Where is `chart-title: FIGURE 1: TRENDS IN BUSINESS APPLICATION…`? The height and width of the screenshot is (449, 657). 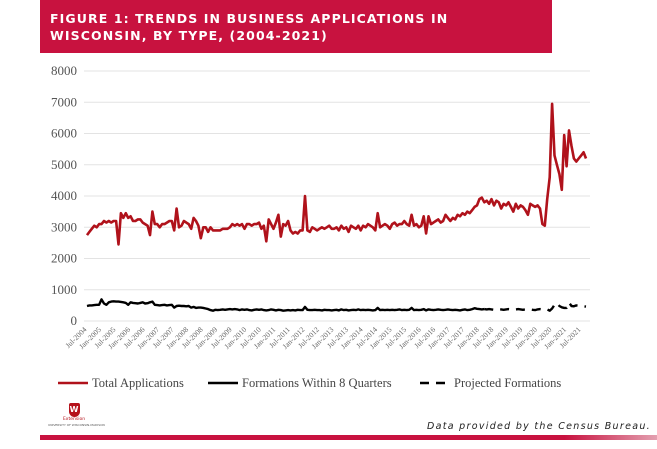
chart-title: FIGURE 1: TRENDS IN BUSINESS APPLICATION… is located at coordinates (249, 27).